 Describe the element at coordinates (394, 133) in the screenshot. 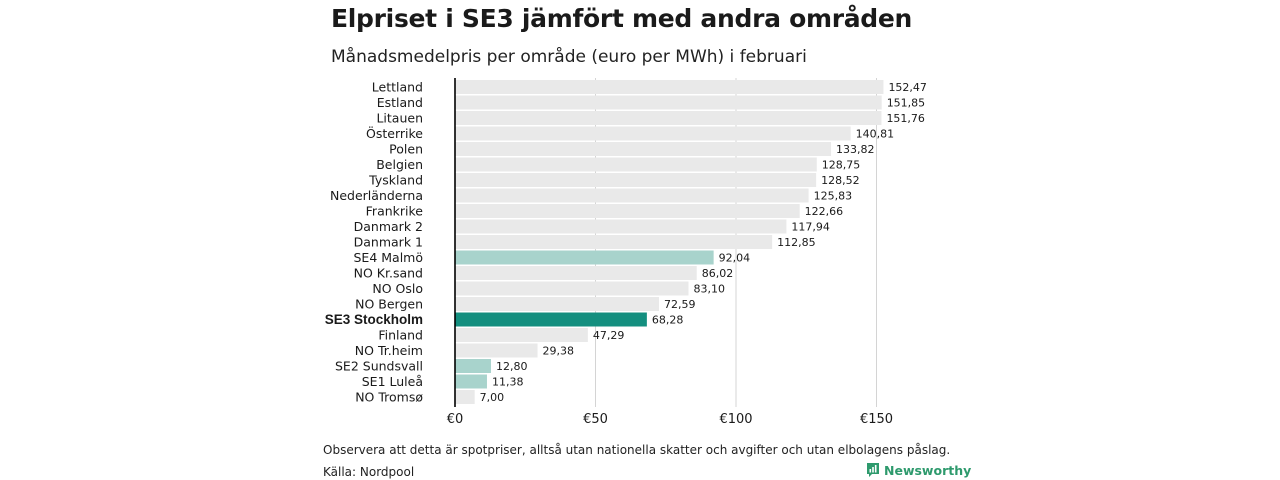

I see `category-label: Österrike` at that location.